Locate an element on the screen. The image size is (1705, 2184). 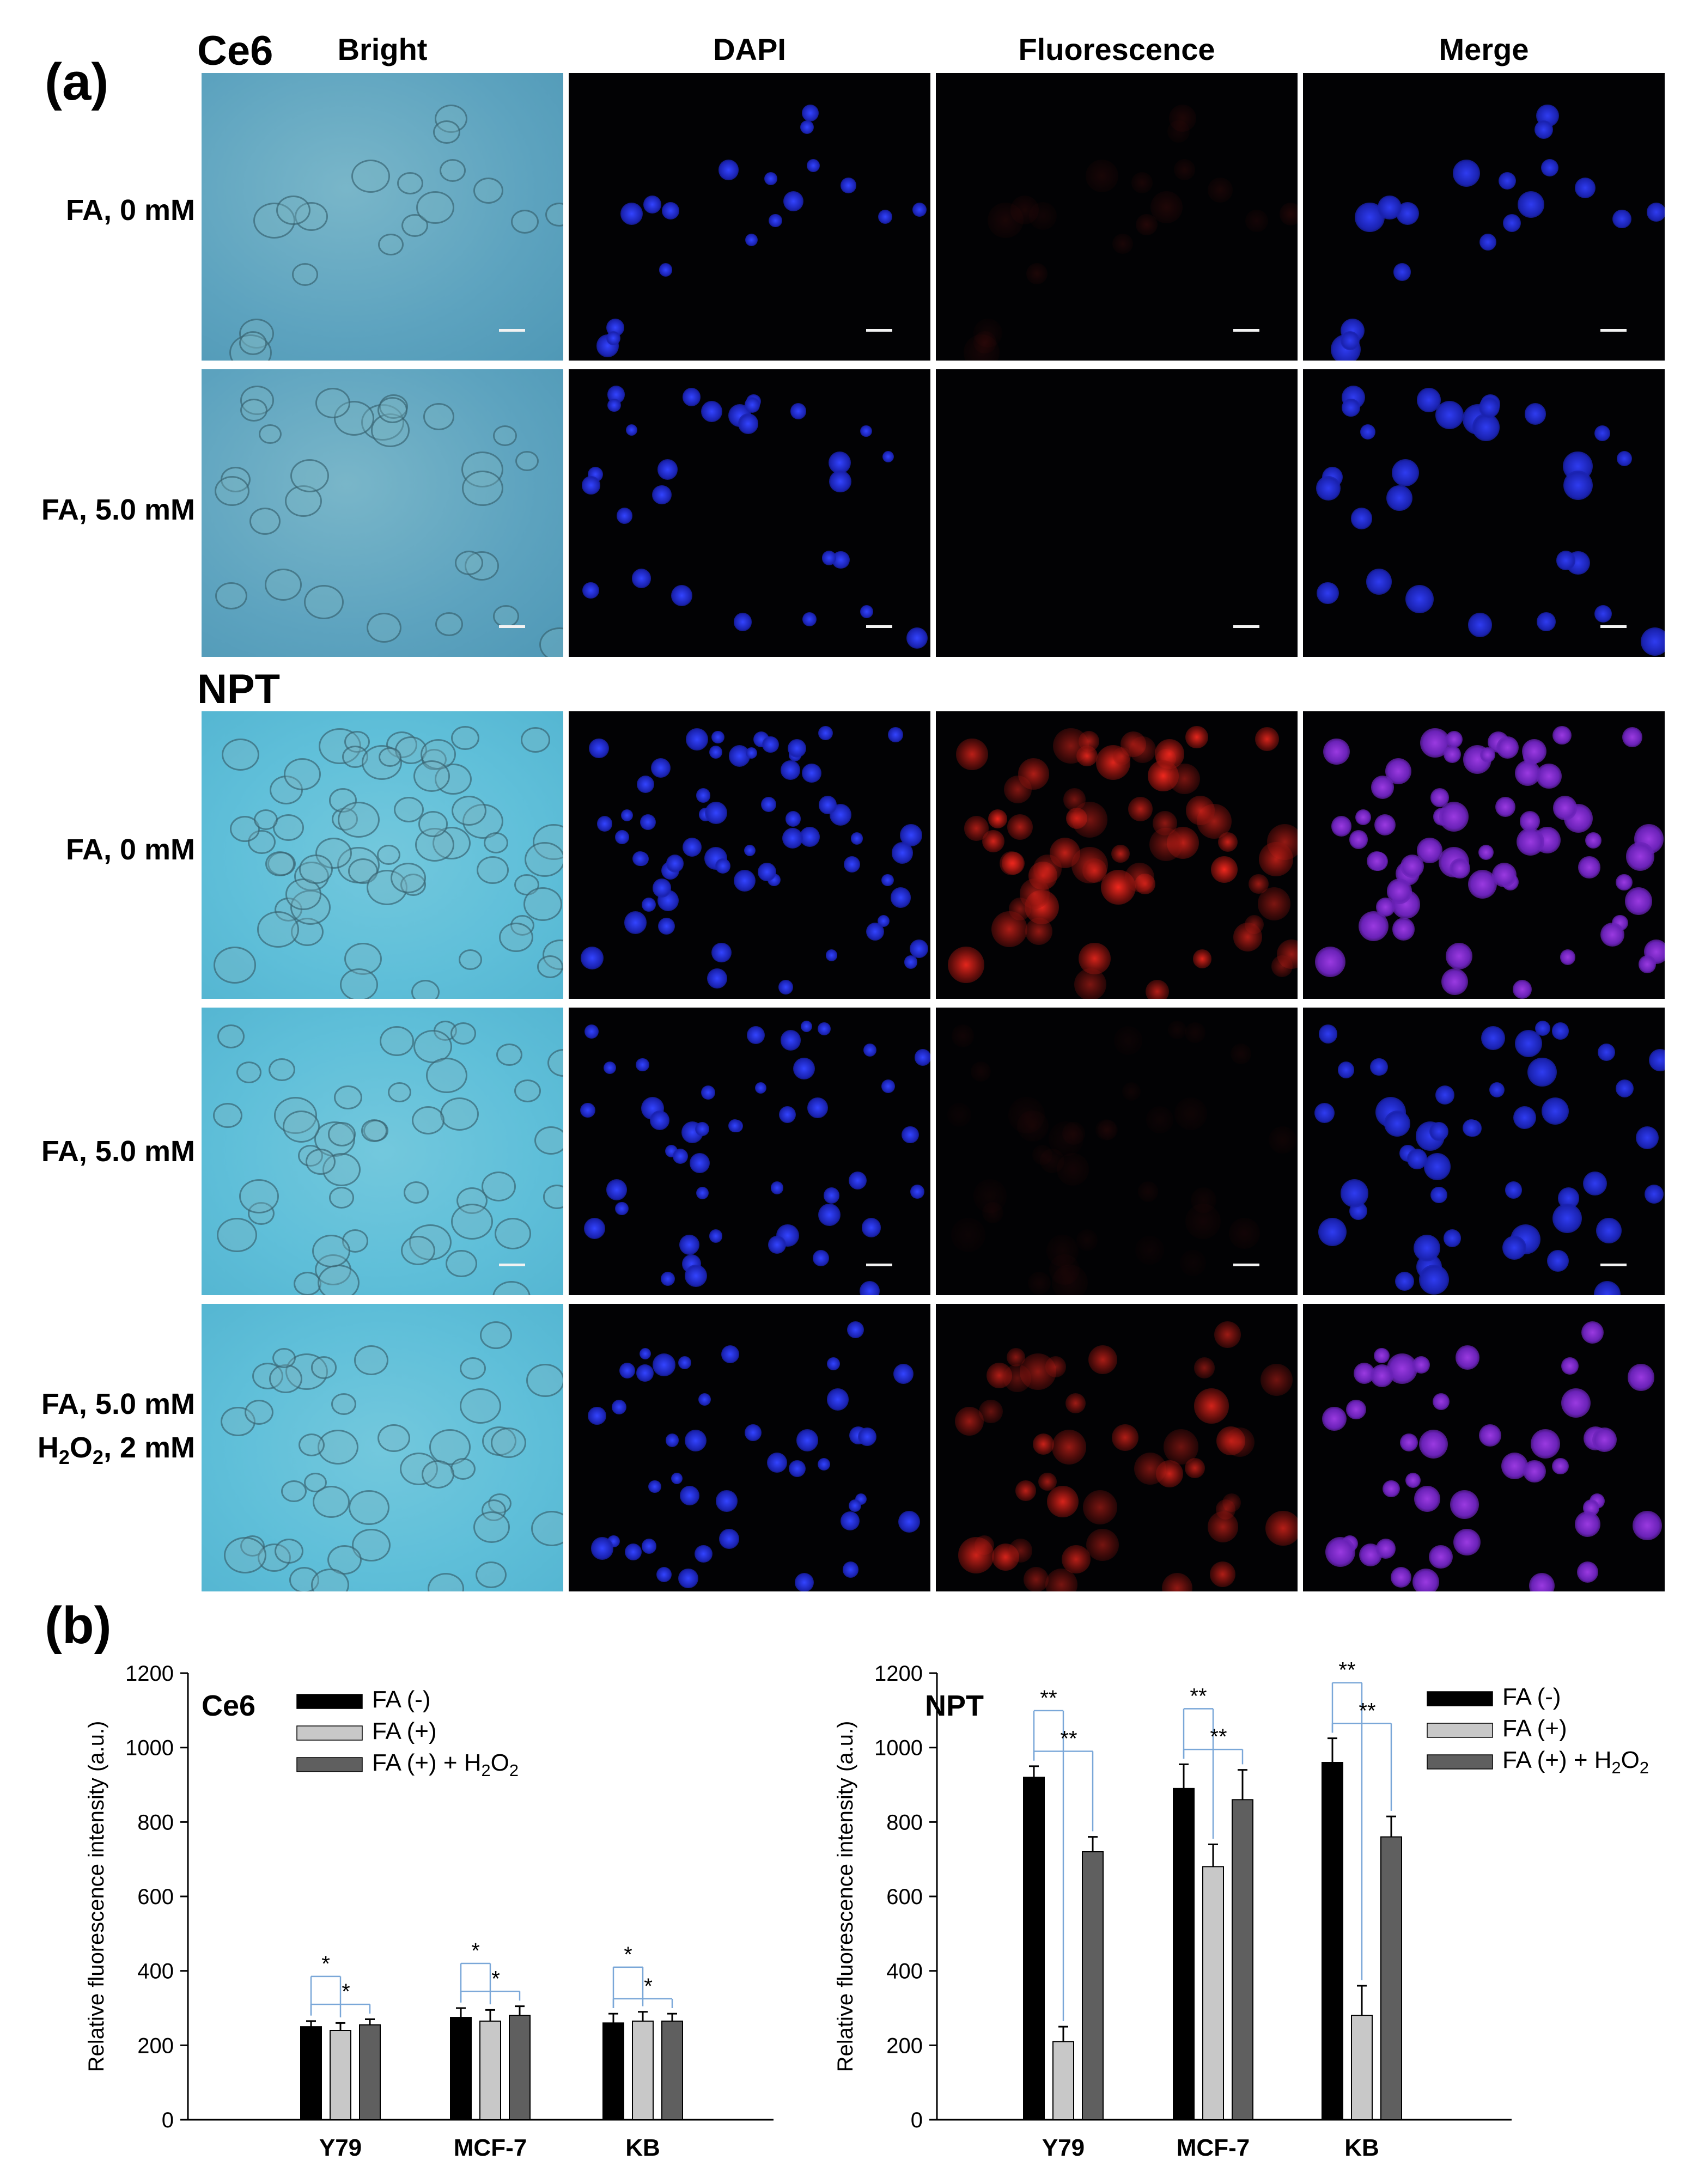
chart-title: NPT is located at coordinates (954, 1705).